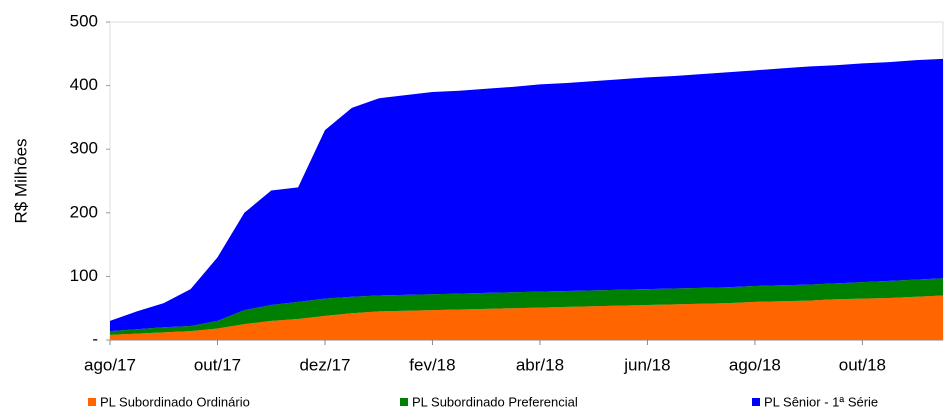  What do you see at coordinates (110, 364) in the screenshot?
I see `x-tick-label: ago/17` at bounding box center [110, 364].